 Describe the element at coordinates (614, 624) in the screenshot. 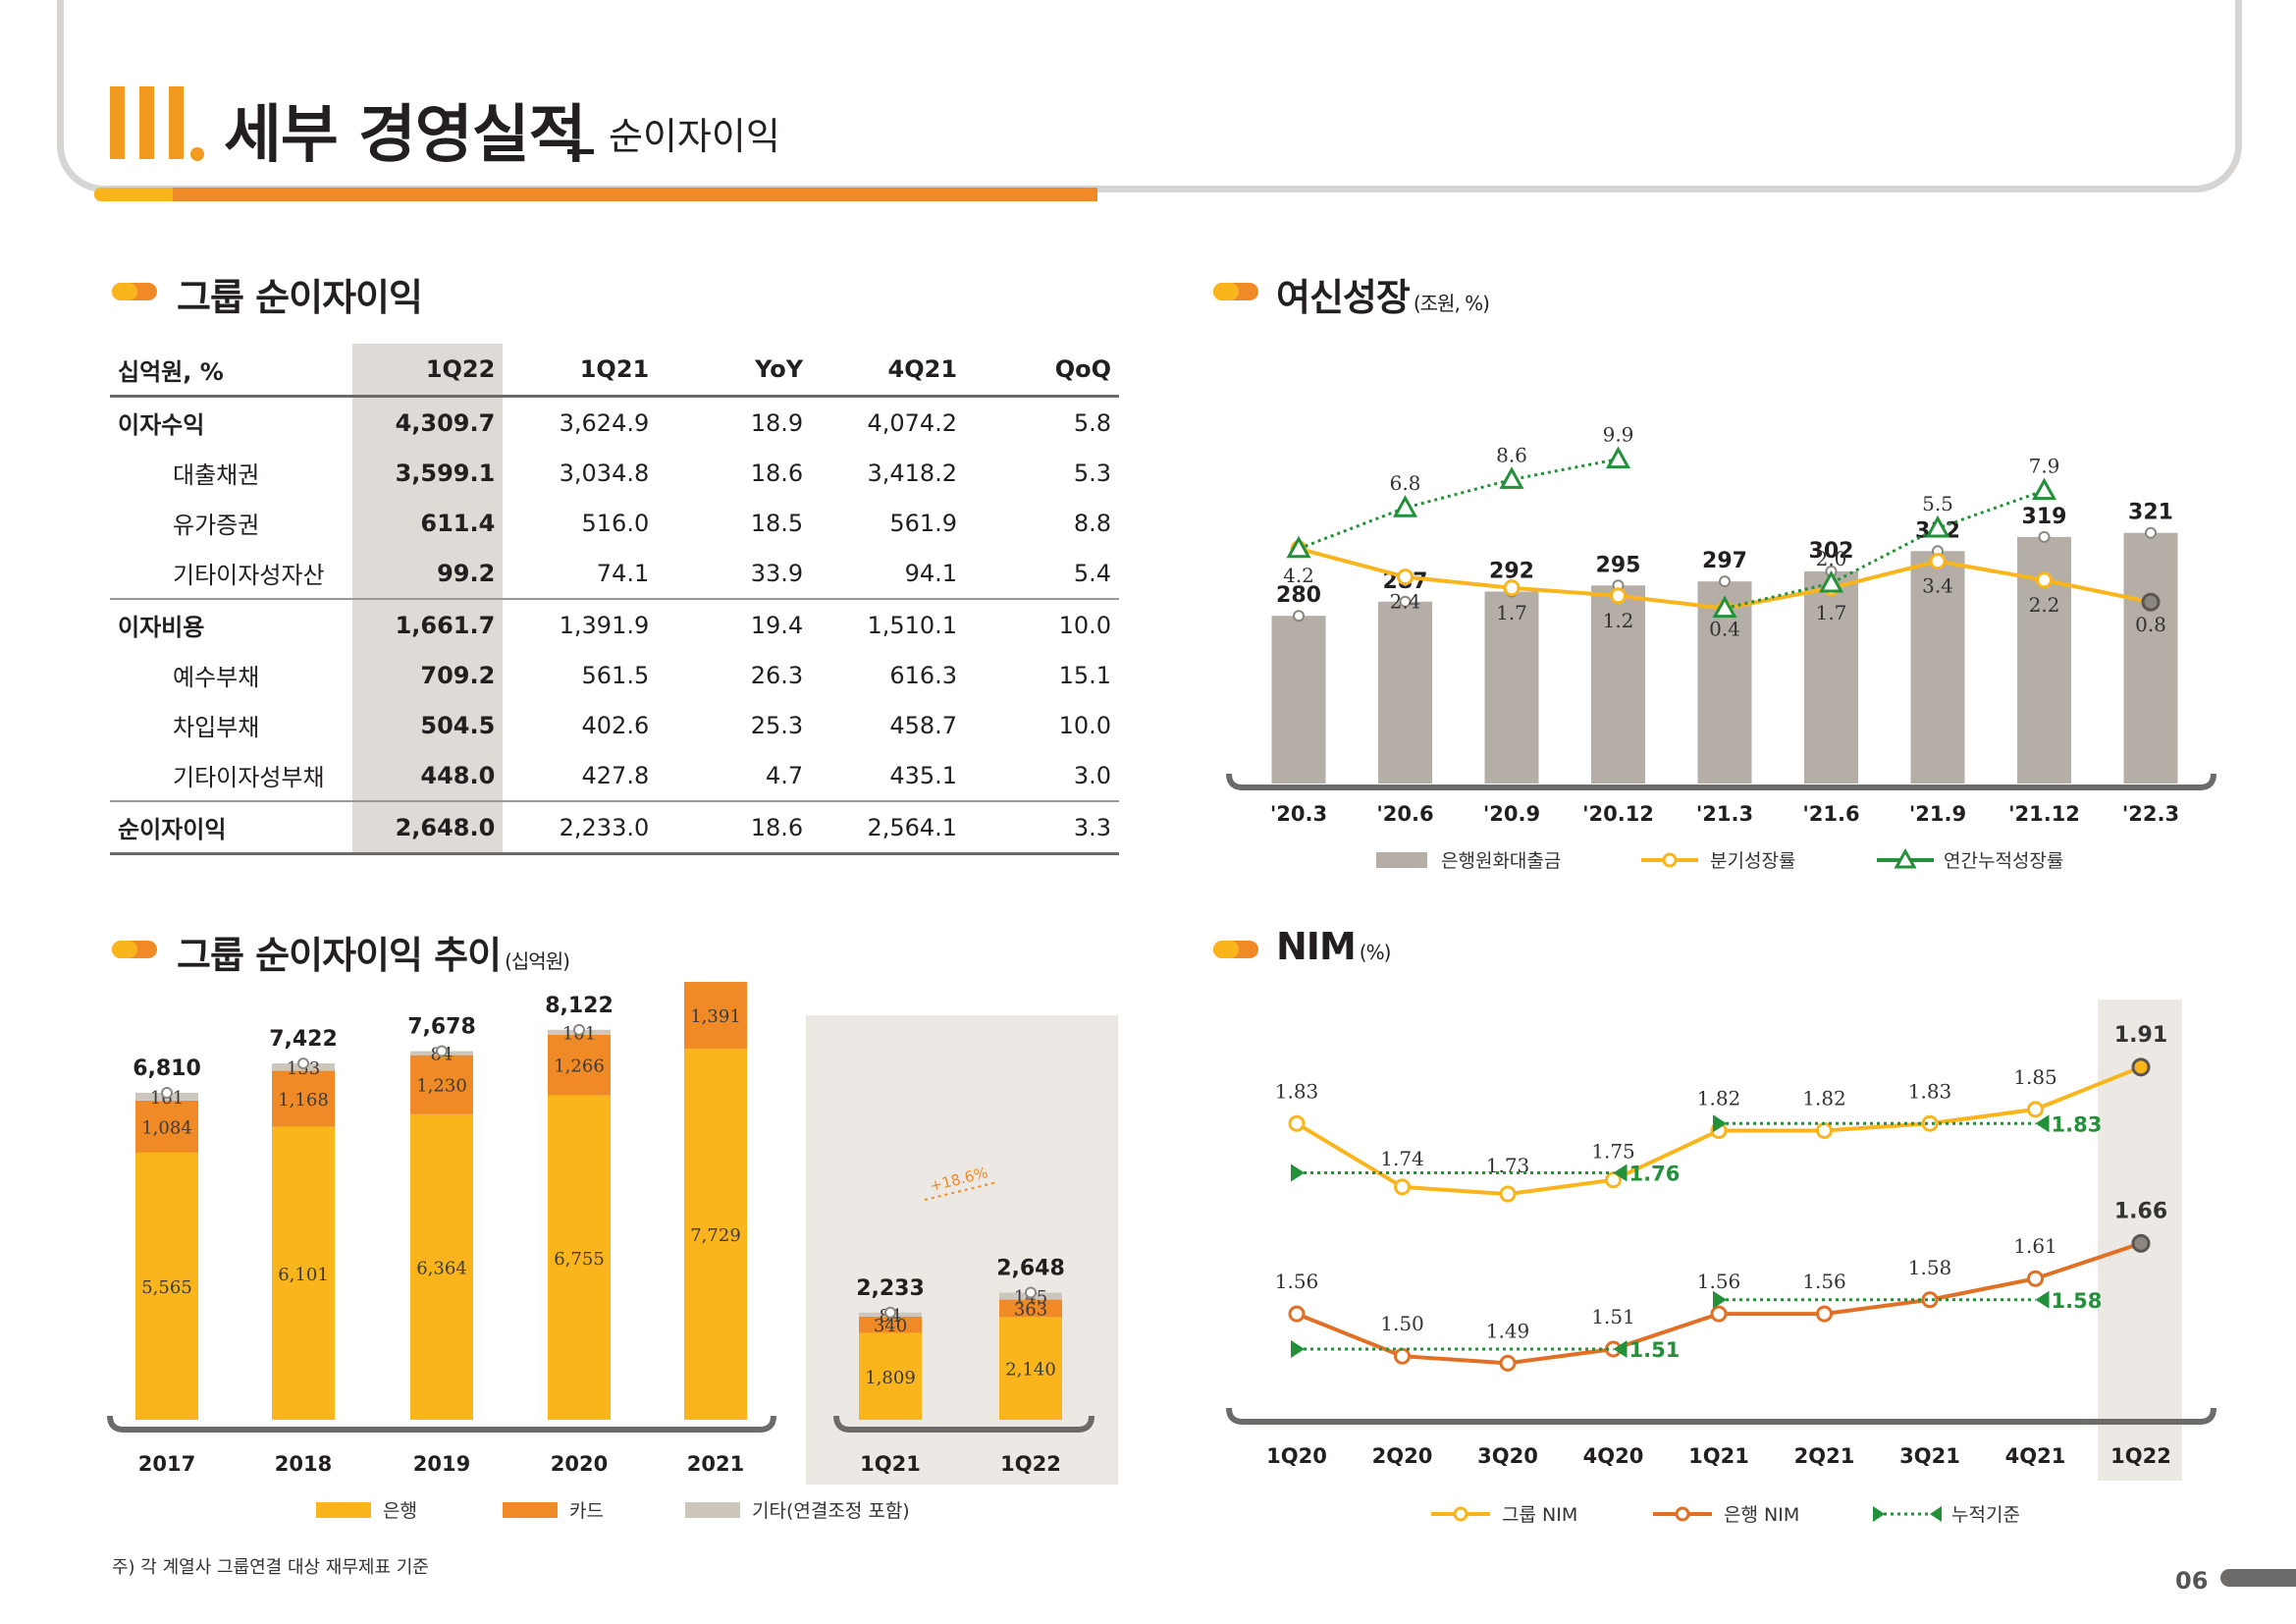

I see `table-row: 이자비용 1,661.7 1,391.9 19.4 1,510.1 10.0` at that location.